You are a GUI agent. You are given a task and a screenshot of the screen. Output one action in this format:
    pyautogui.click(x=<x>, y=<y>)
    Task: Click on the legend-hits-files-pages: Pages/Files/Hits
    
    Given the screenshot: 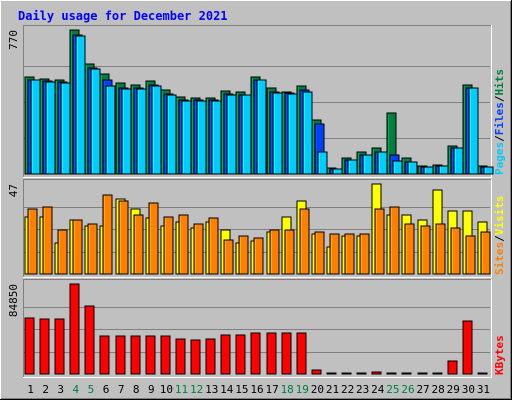 What is the action you would take?
    pyautogui.click(x=499, y=122)
    